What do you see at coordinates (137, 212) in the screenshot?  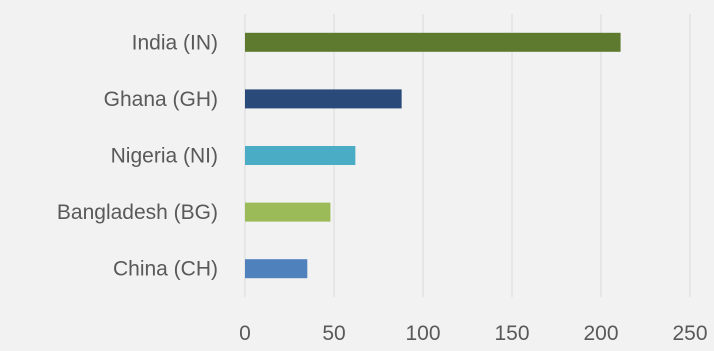 I see `category-label: Bangladesh (BG)` at bounding box center [137, 212].